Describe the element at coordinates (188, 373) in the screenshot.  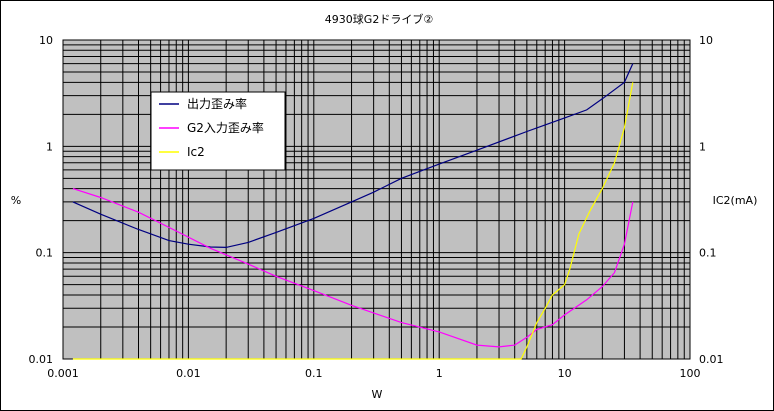
I see `x-tick-label: 0.01` at that location.